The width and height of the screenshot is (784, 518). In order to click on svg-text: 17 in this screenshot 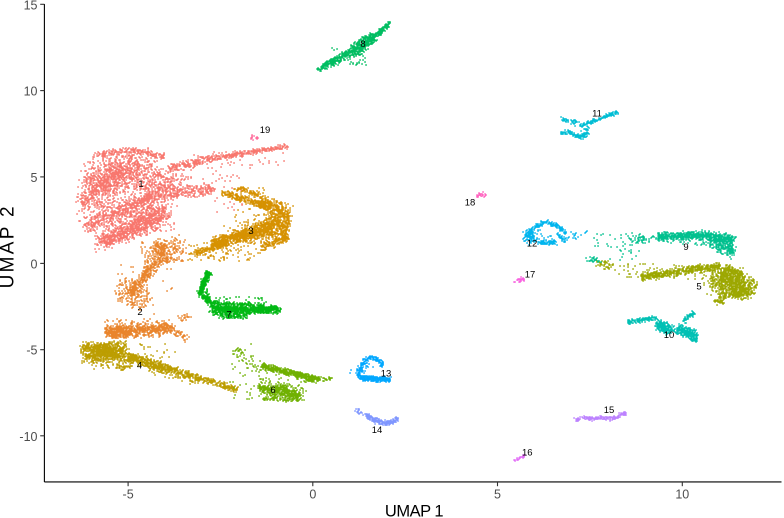, I will do `click(530, 275)`.